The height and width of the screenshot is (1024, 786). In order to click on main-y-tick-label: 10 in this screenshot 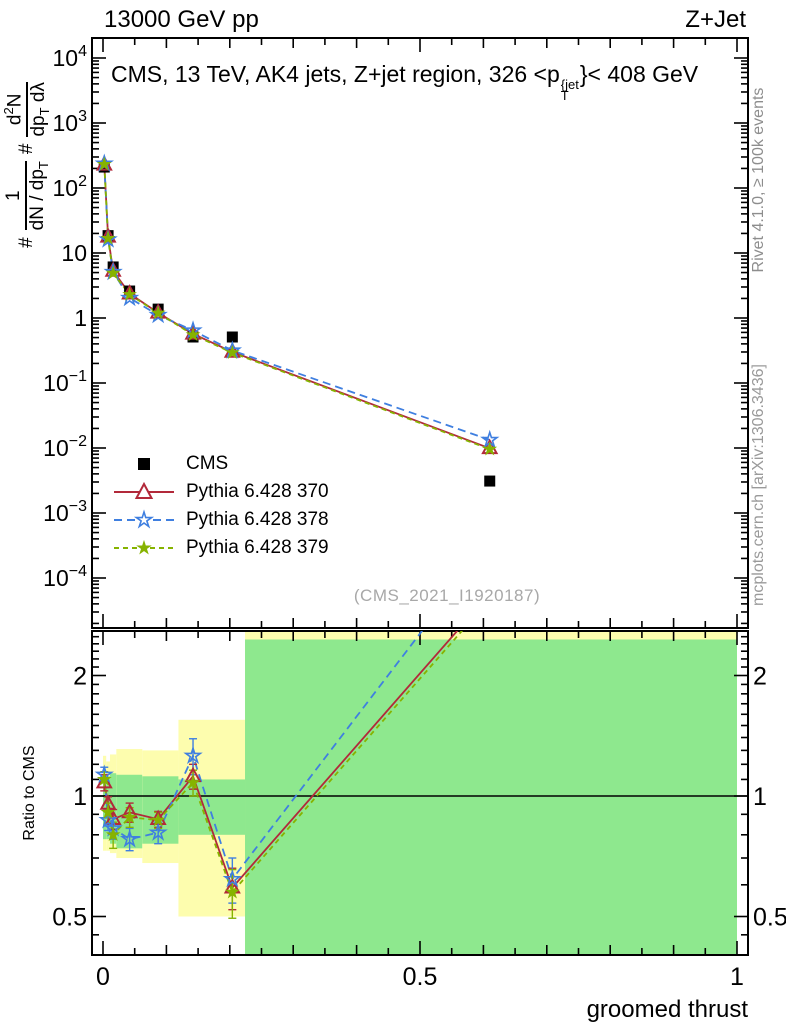, I will do `click(74, 253)`.